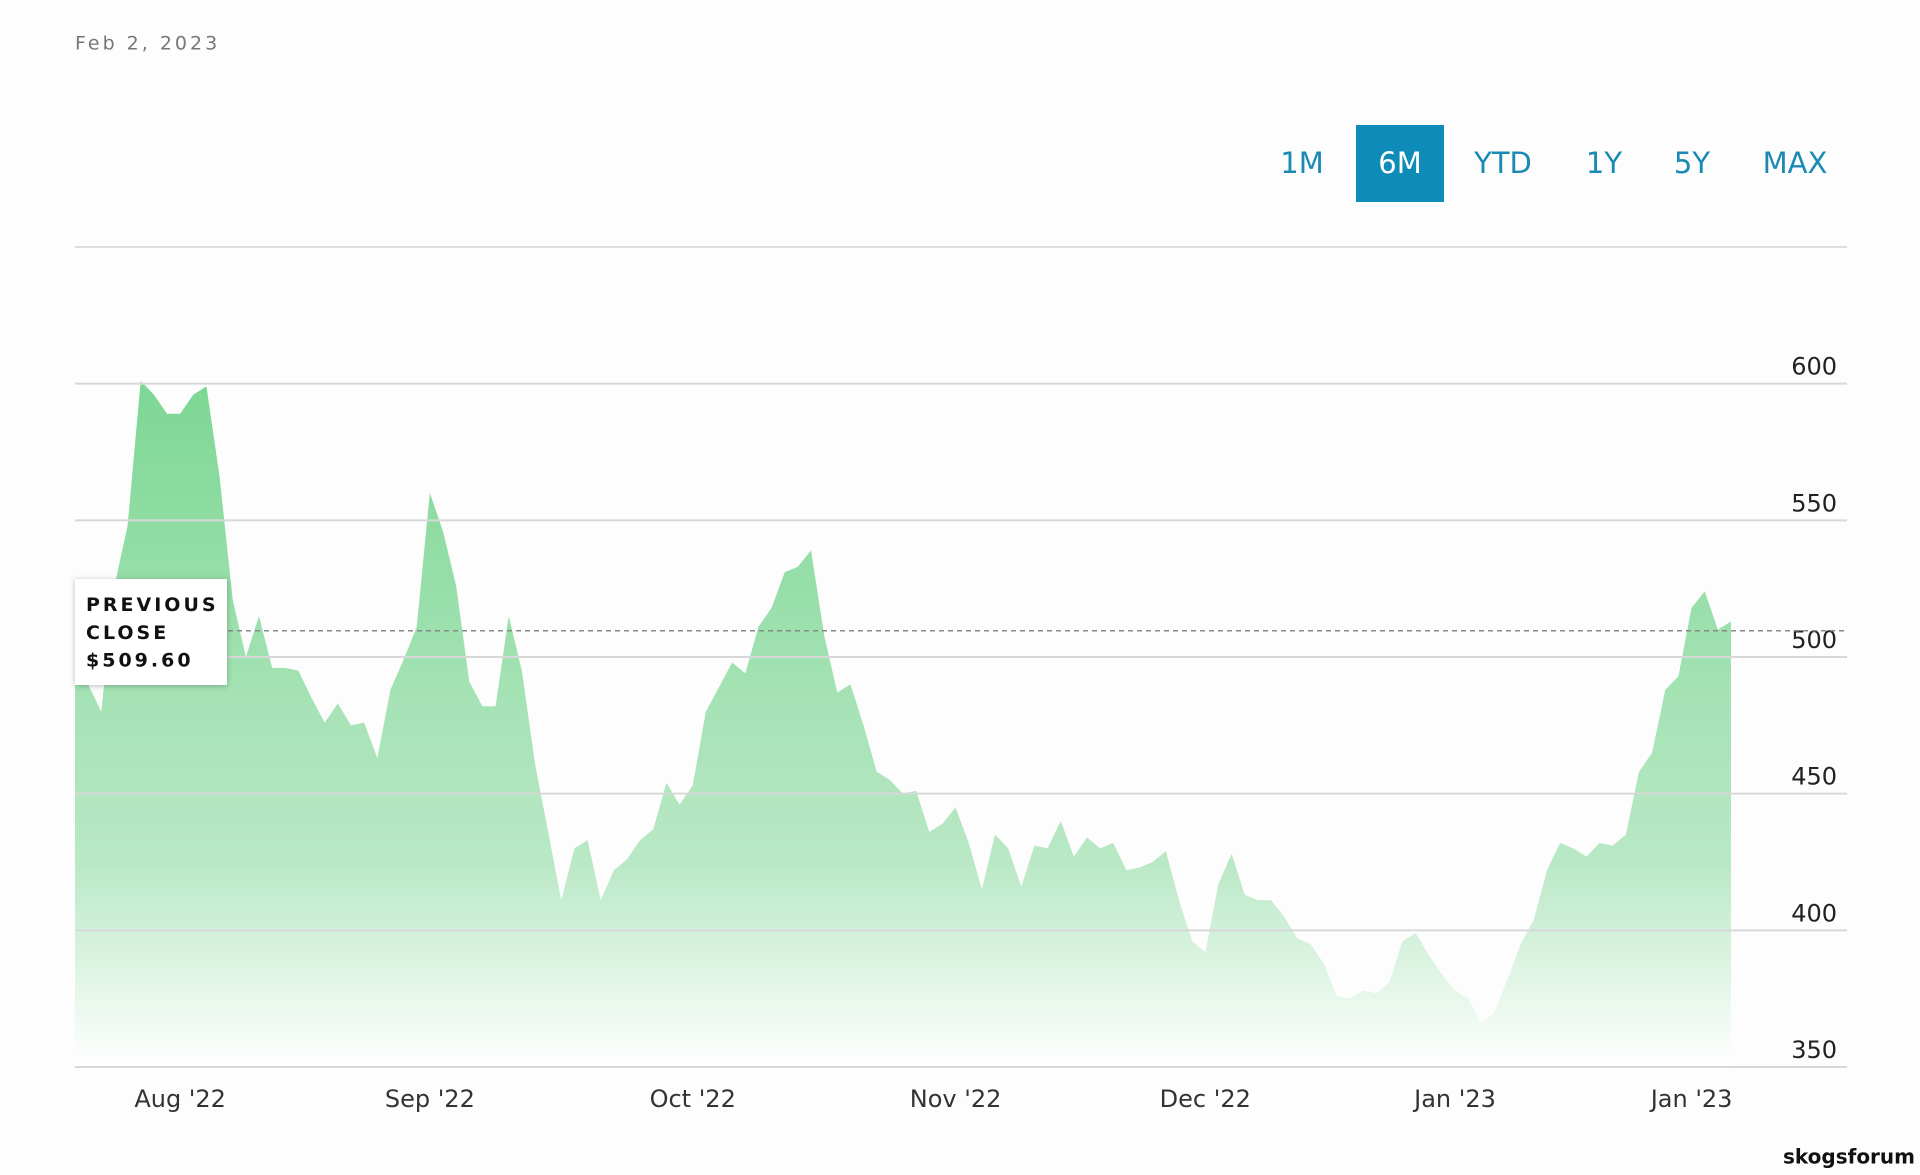 The image size is (1920, 1175). I want to click on range-button: 5Y, so click(1692, 163).